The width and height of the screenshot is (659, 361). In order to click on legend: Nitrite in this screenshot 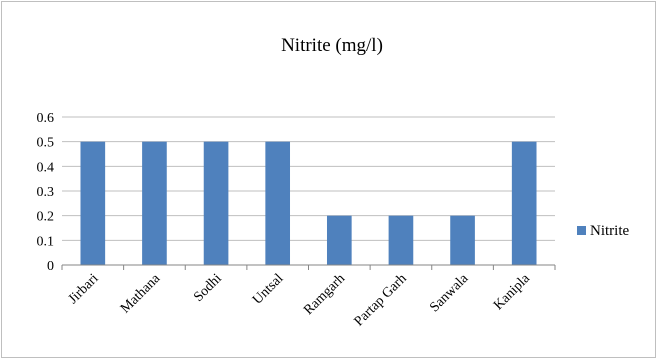, I will do `click(603, 231)`.